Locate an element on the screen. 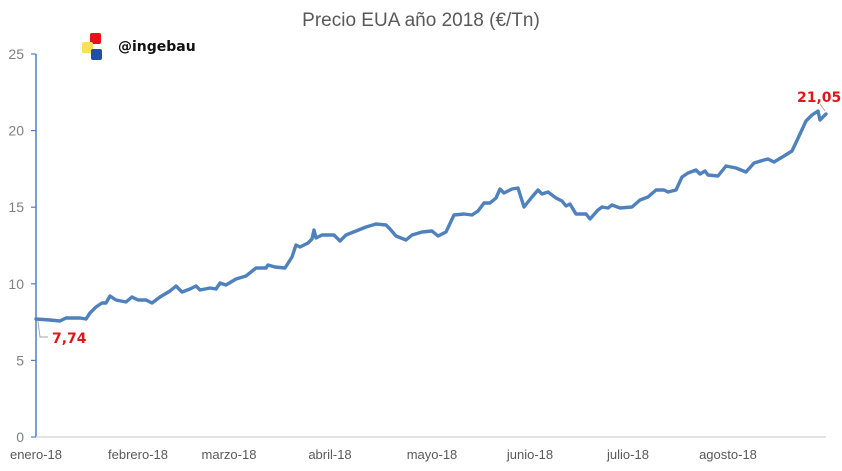 This screenshot has width=842, height=471. y-tick-label: 15 is located at coordinates (16, 207).